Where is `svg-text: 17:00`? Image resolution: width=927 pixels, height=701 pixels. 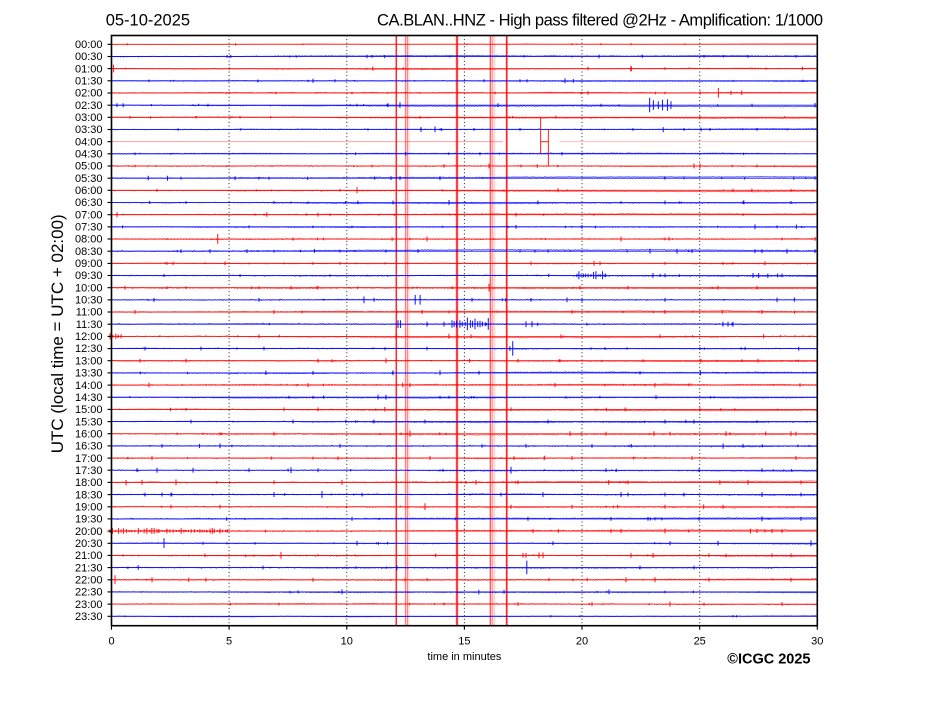
svg-text: 17:00 is located at coordinates (89, 459).